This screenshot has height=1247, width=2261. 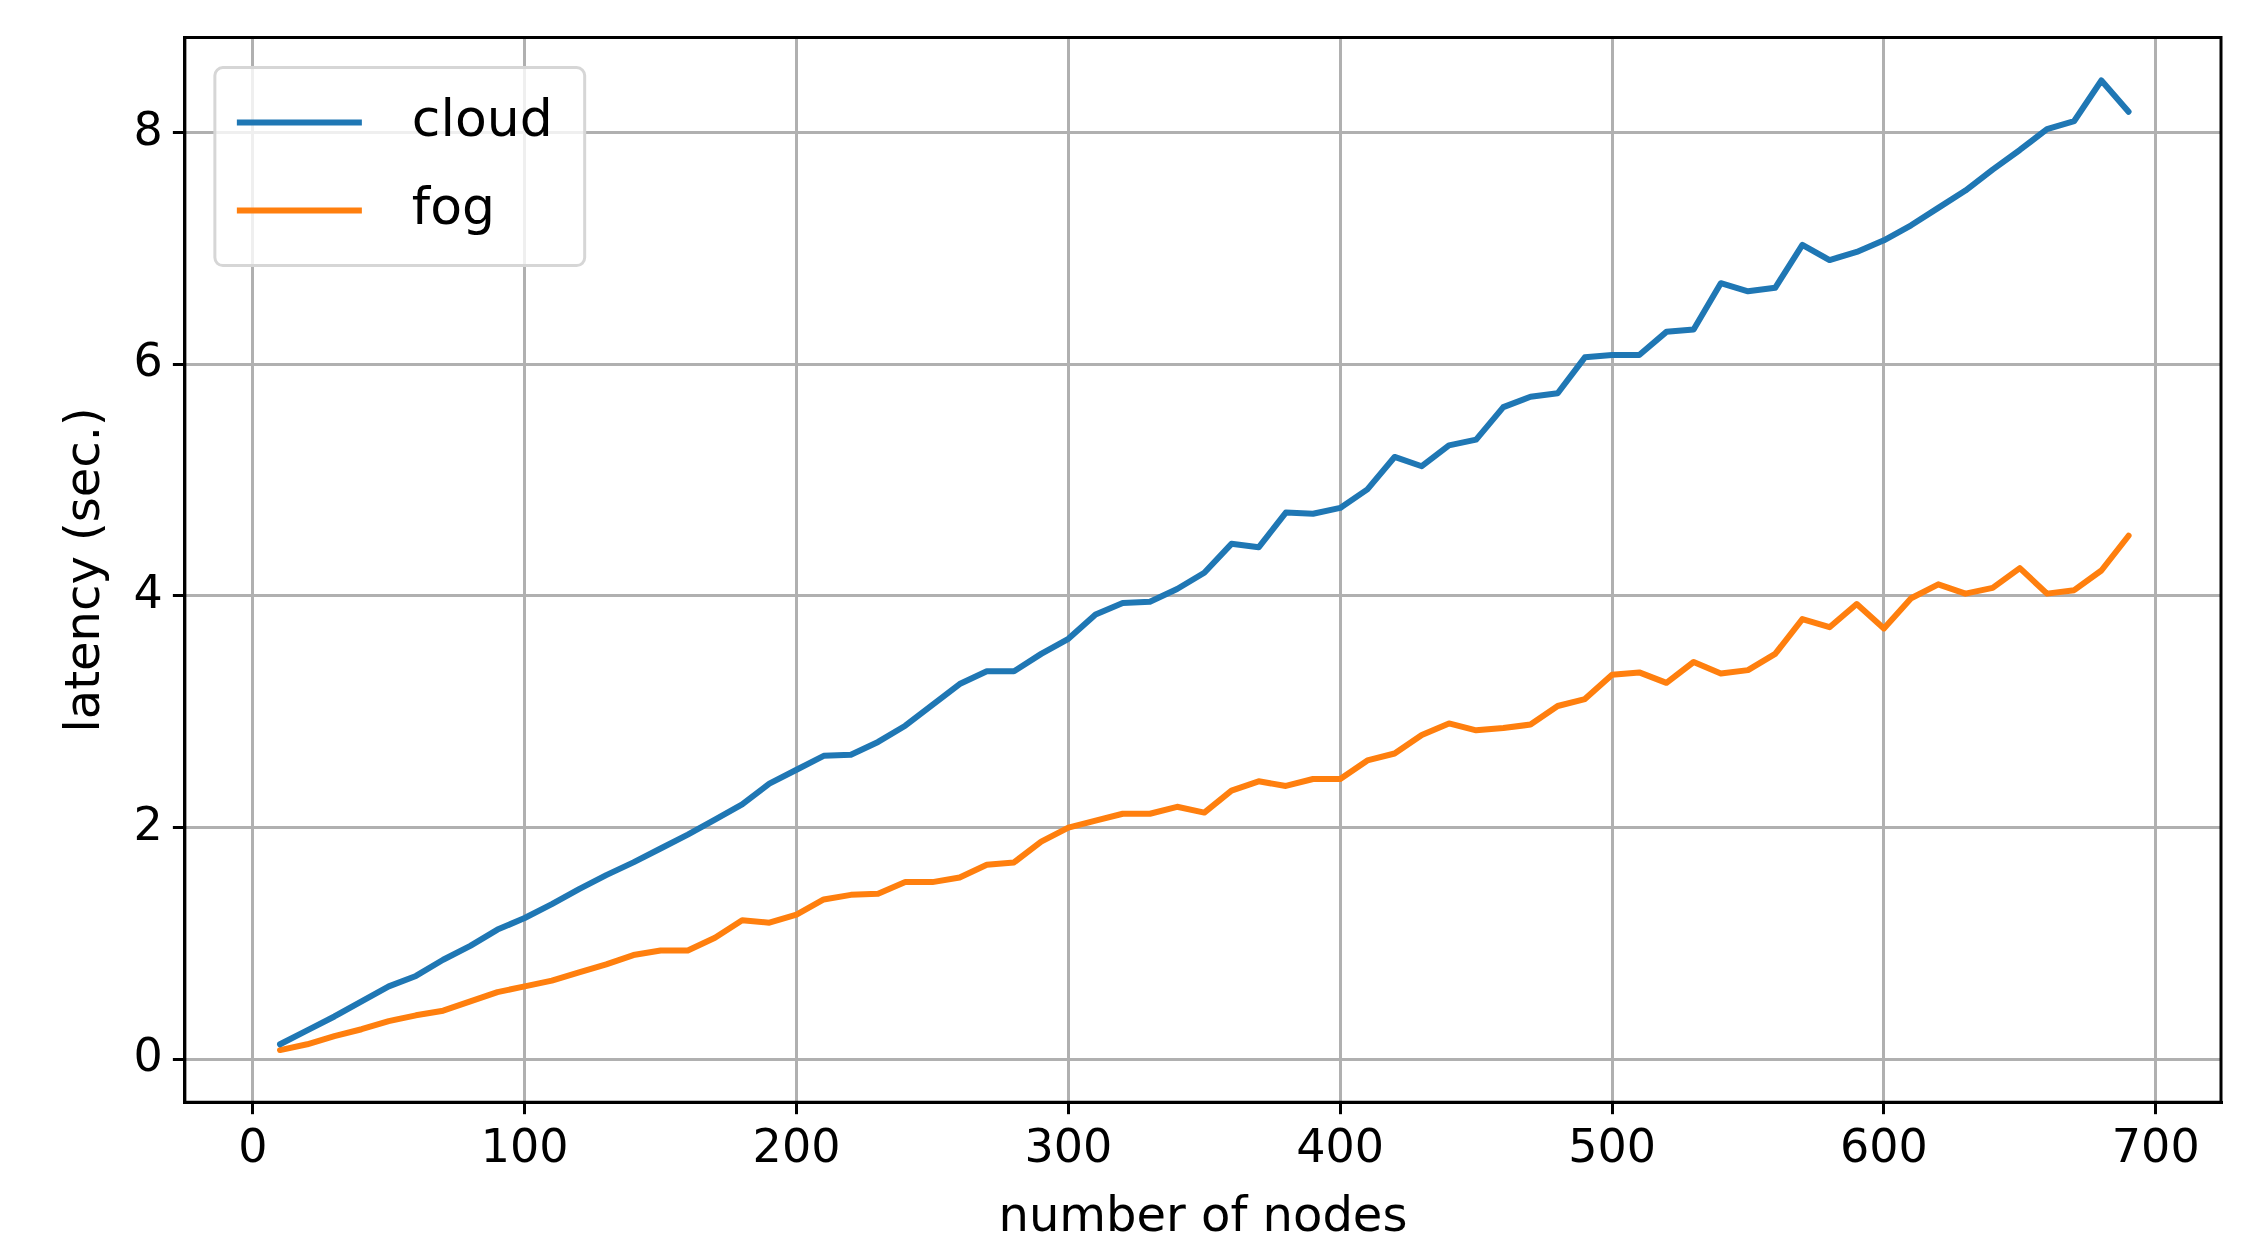 I want to click on x-tick-label: 0, so click(x=253, y=1145).